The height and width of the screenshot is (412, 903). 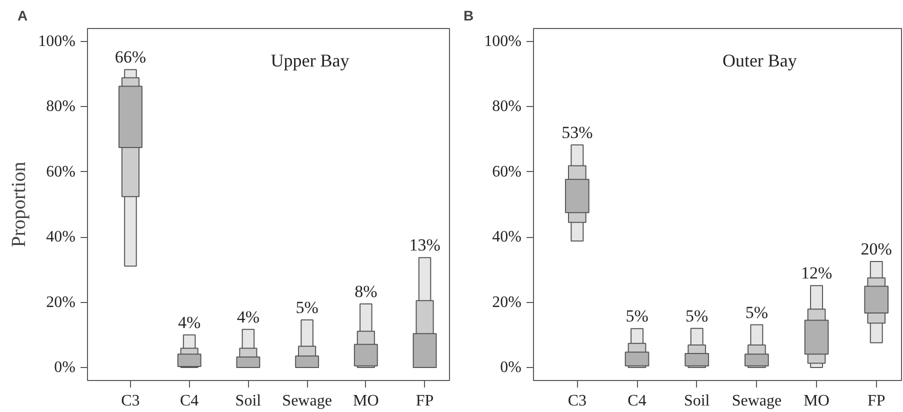 I want to click on annotation: 13%, so click(x=424, y=245).